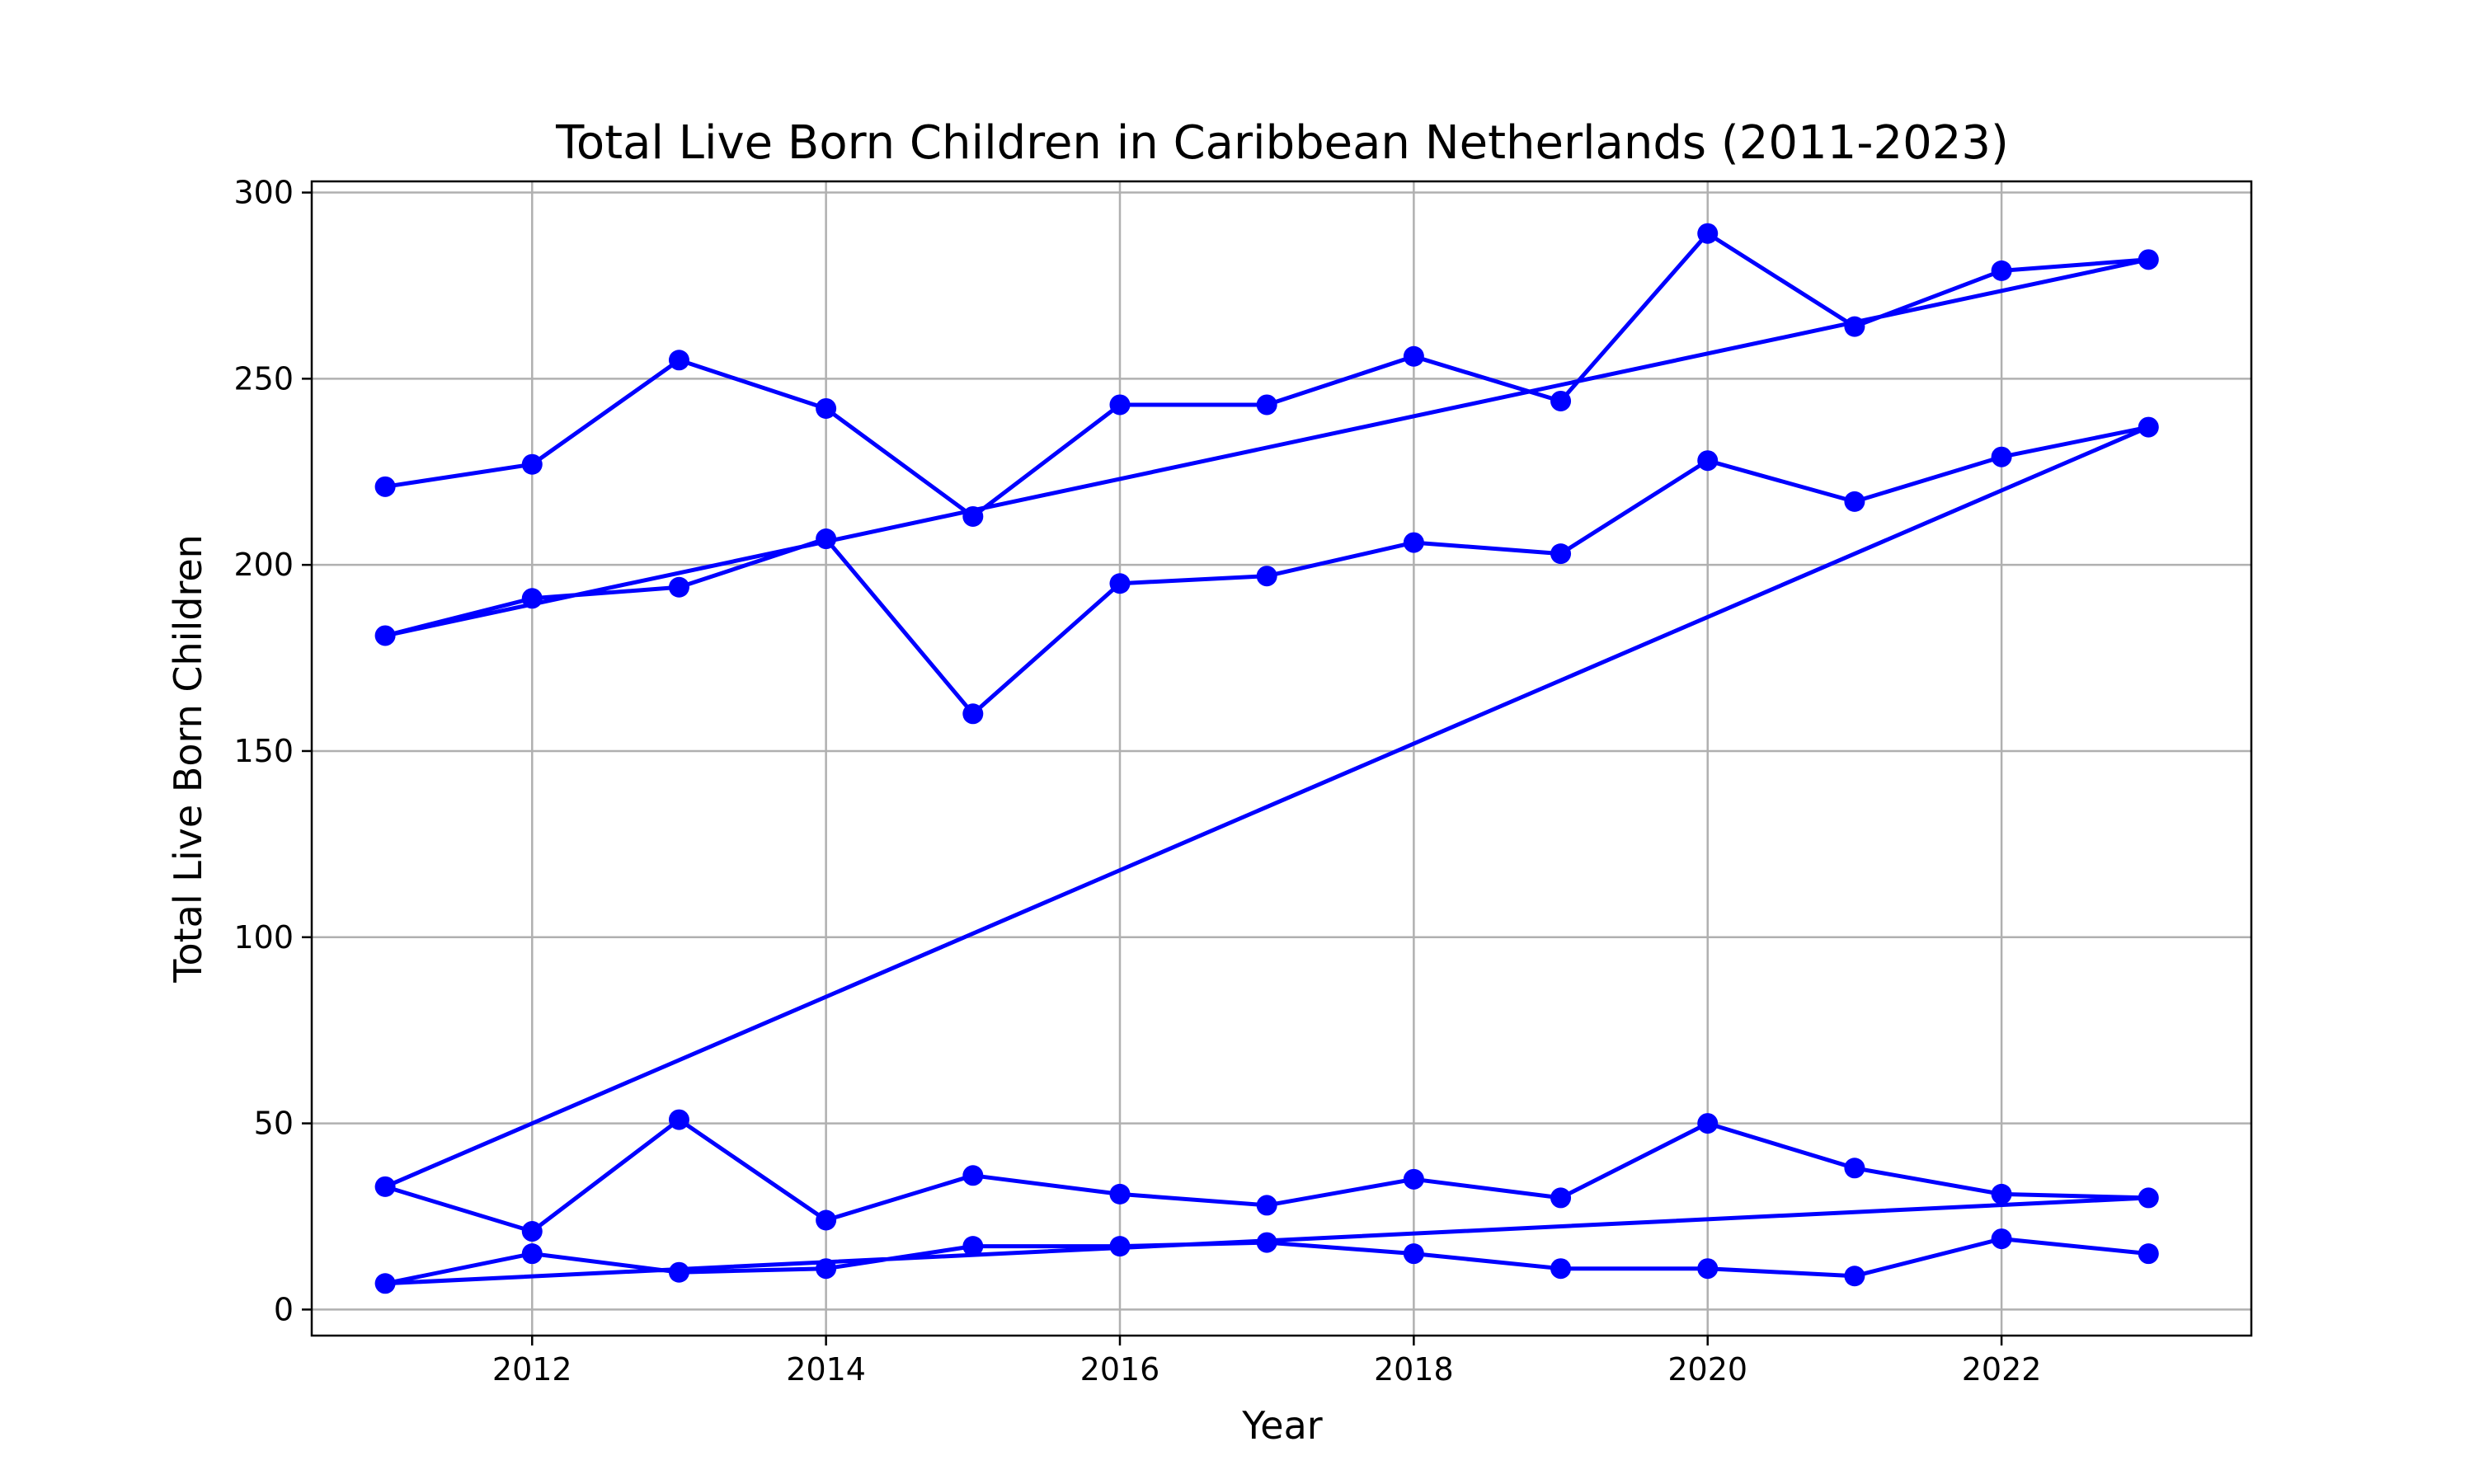 This screenshot has width=2474, height=1484. I want to click on x-tick-label: 2022, so click(2002, 1369).